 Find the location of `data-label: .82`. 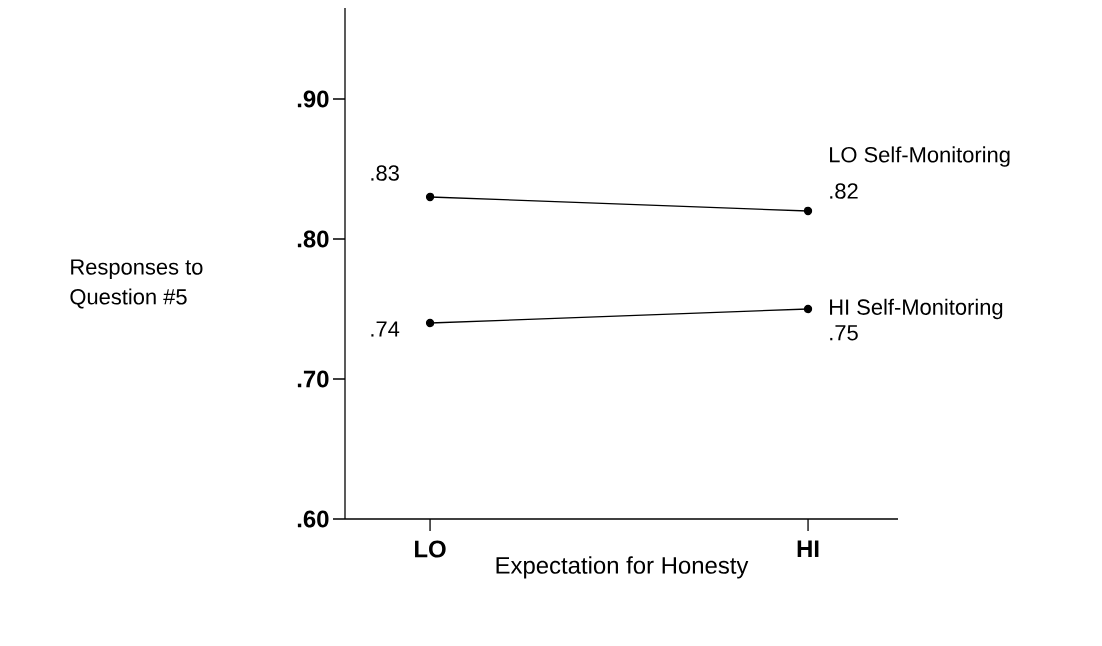

data-label: .82 is located at coordinates (844, 191).